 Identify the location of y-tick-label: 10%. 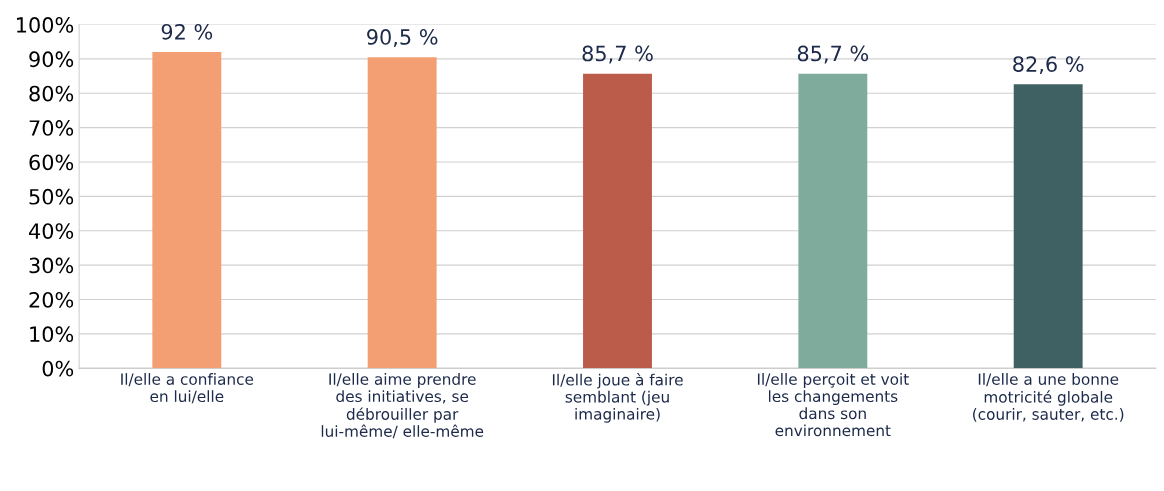
(52, 334).